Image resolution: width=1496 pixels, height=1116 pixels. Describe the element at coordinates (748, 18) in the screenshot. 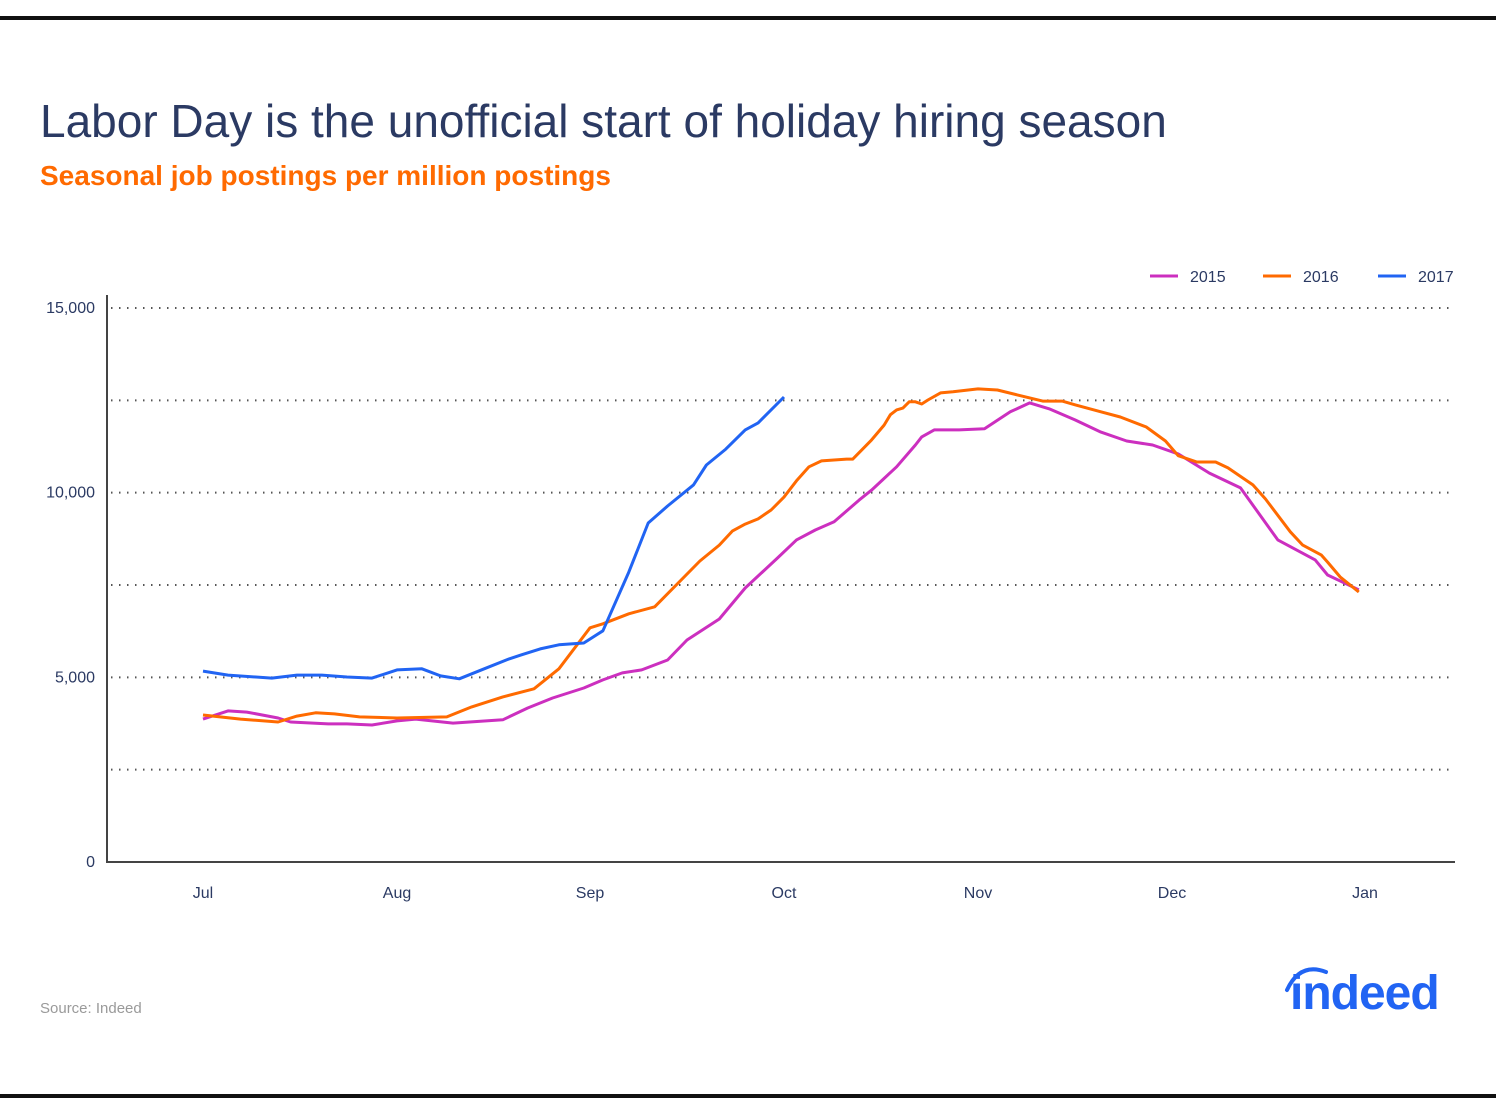

I see `top-rule` at that location.